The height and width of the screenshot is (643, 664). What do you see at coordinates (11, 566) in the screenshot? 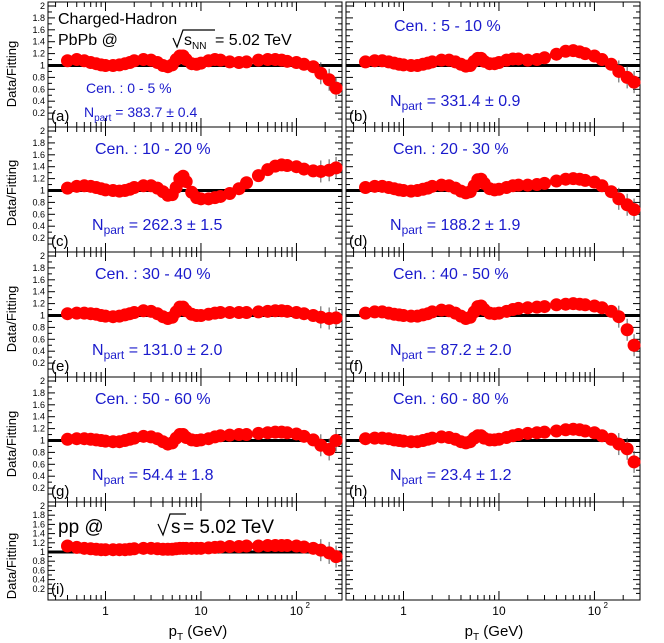
I see `y-axis-title-i: Data/Fitting` at bounding box center [11, 566].